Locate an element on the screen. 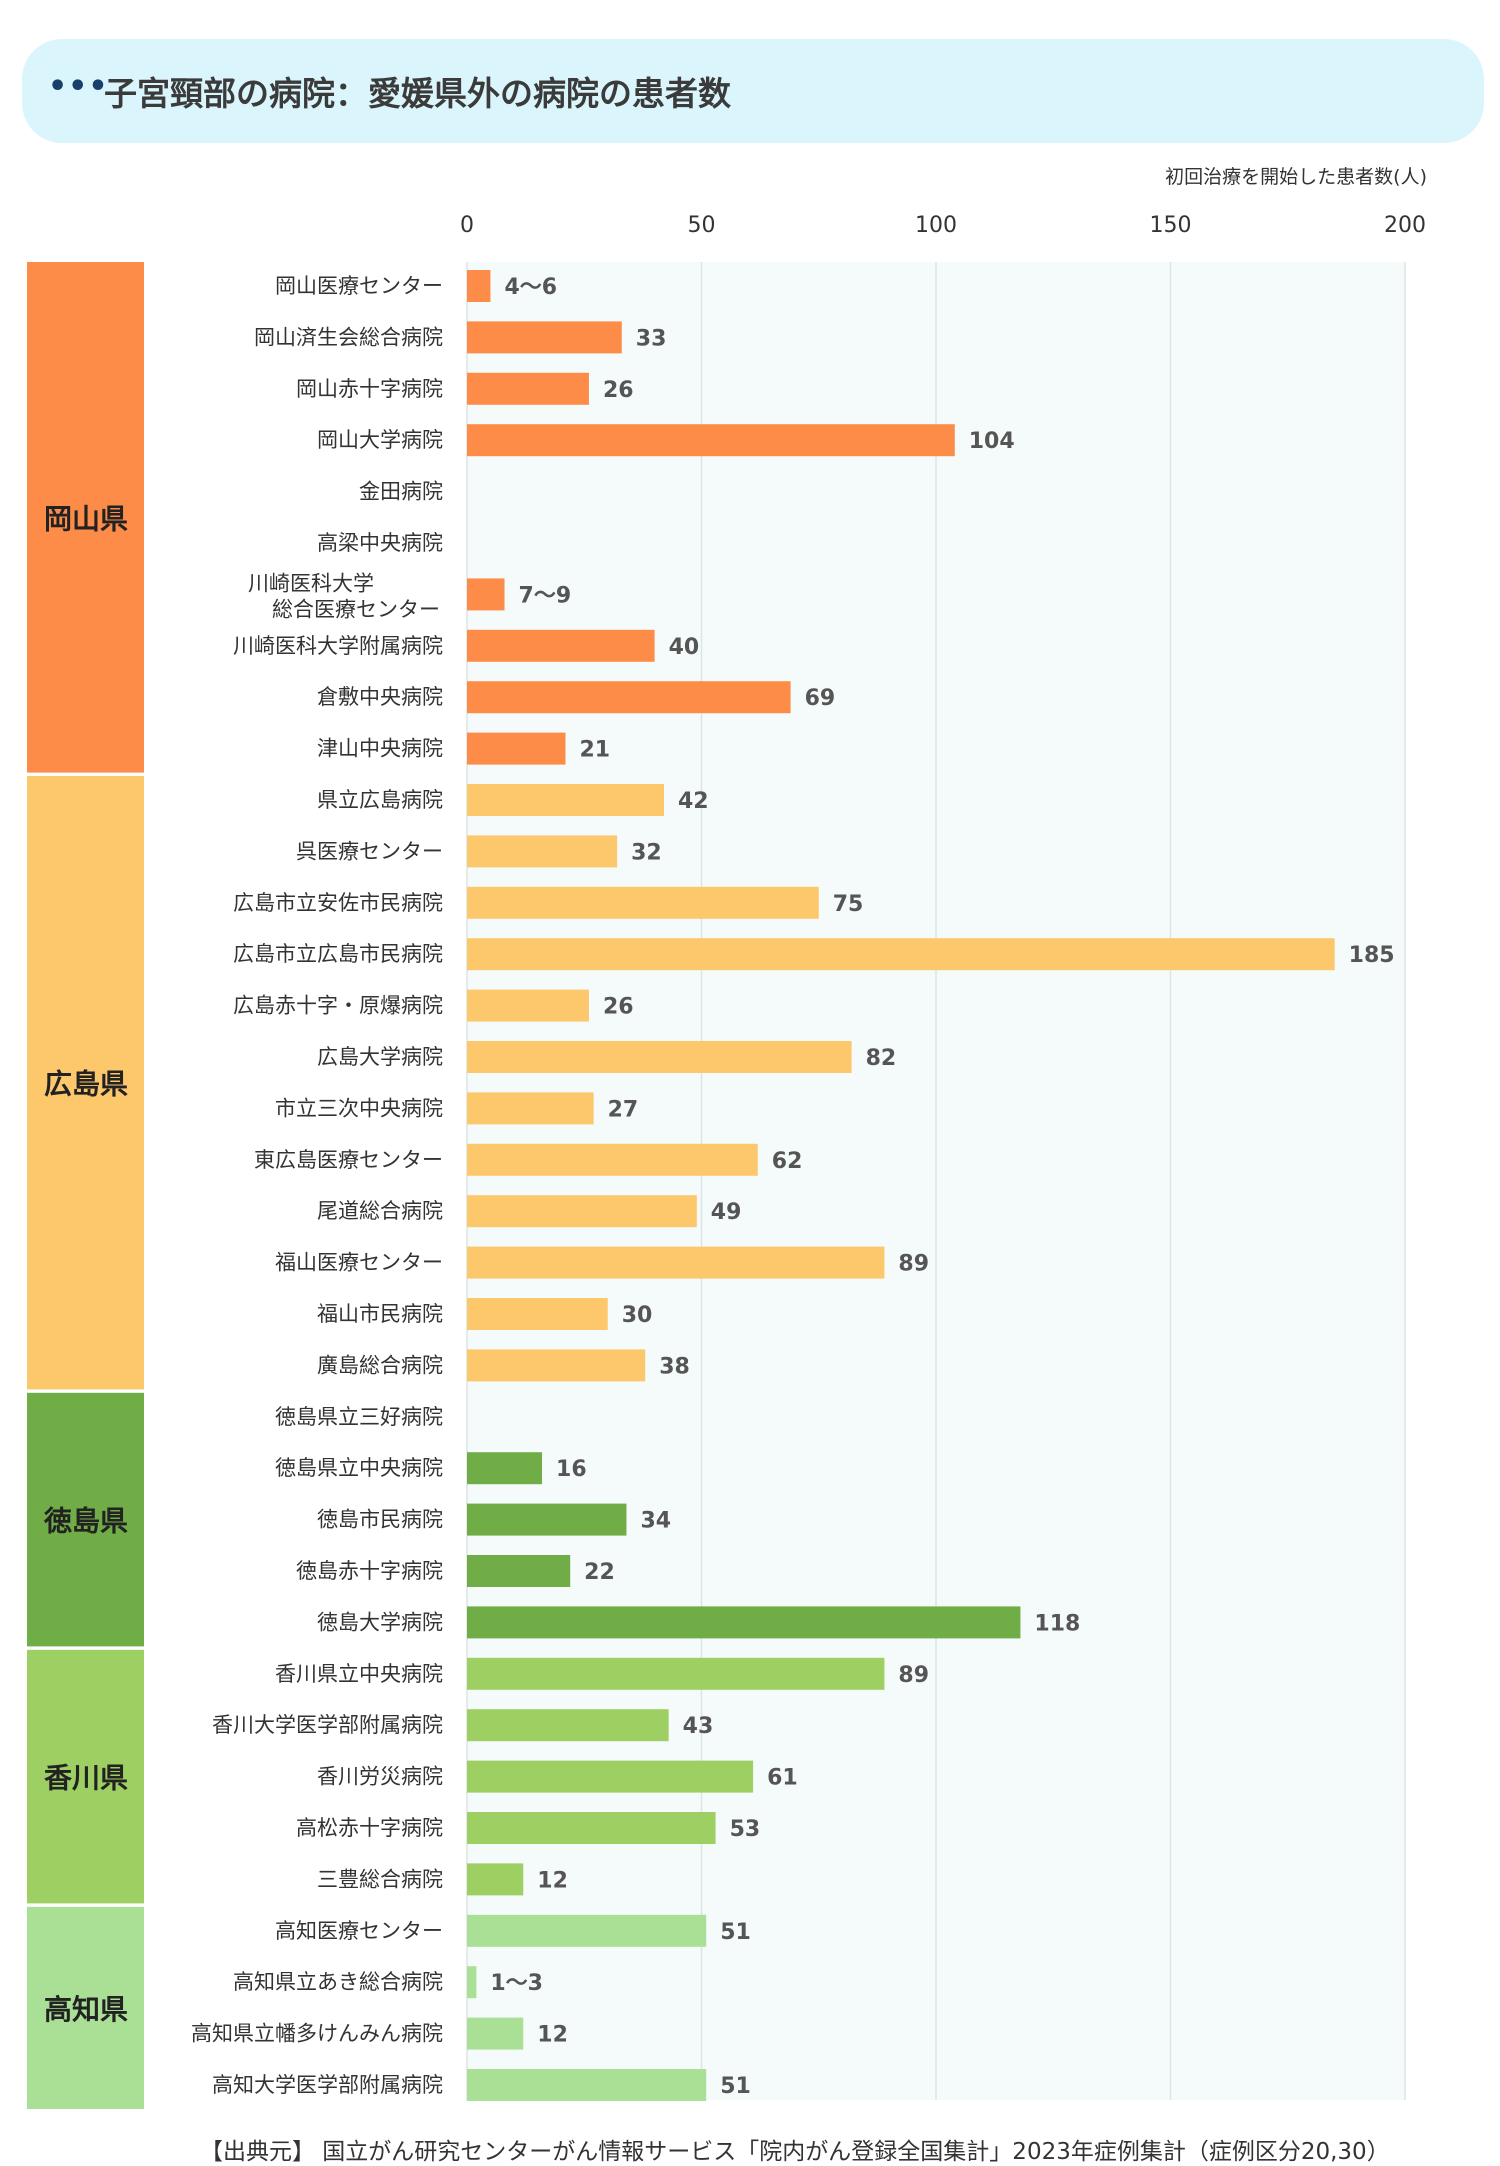 This screenshot has height=2166, width=1500. data-label: 26 is located at coordinates (618, 390).